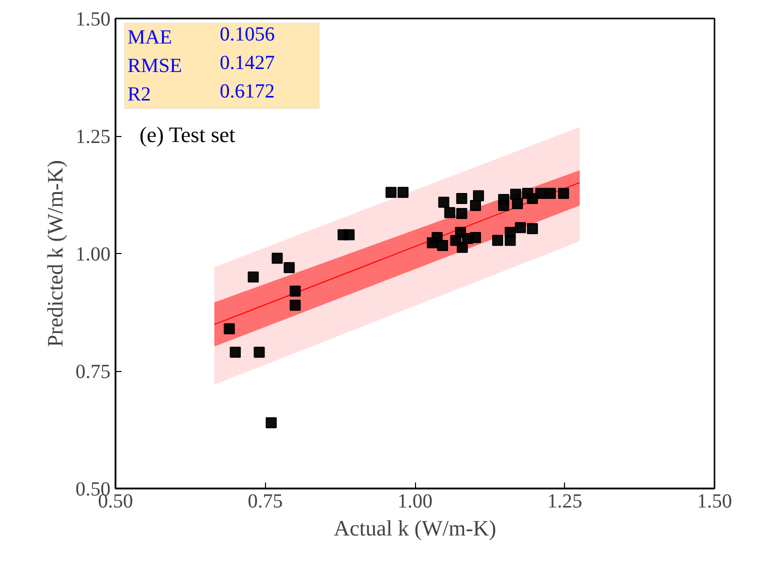 The height and width of the screenshot is (563, 761). I want to click on y-tick-label: 1.50, so click(93, 19).